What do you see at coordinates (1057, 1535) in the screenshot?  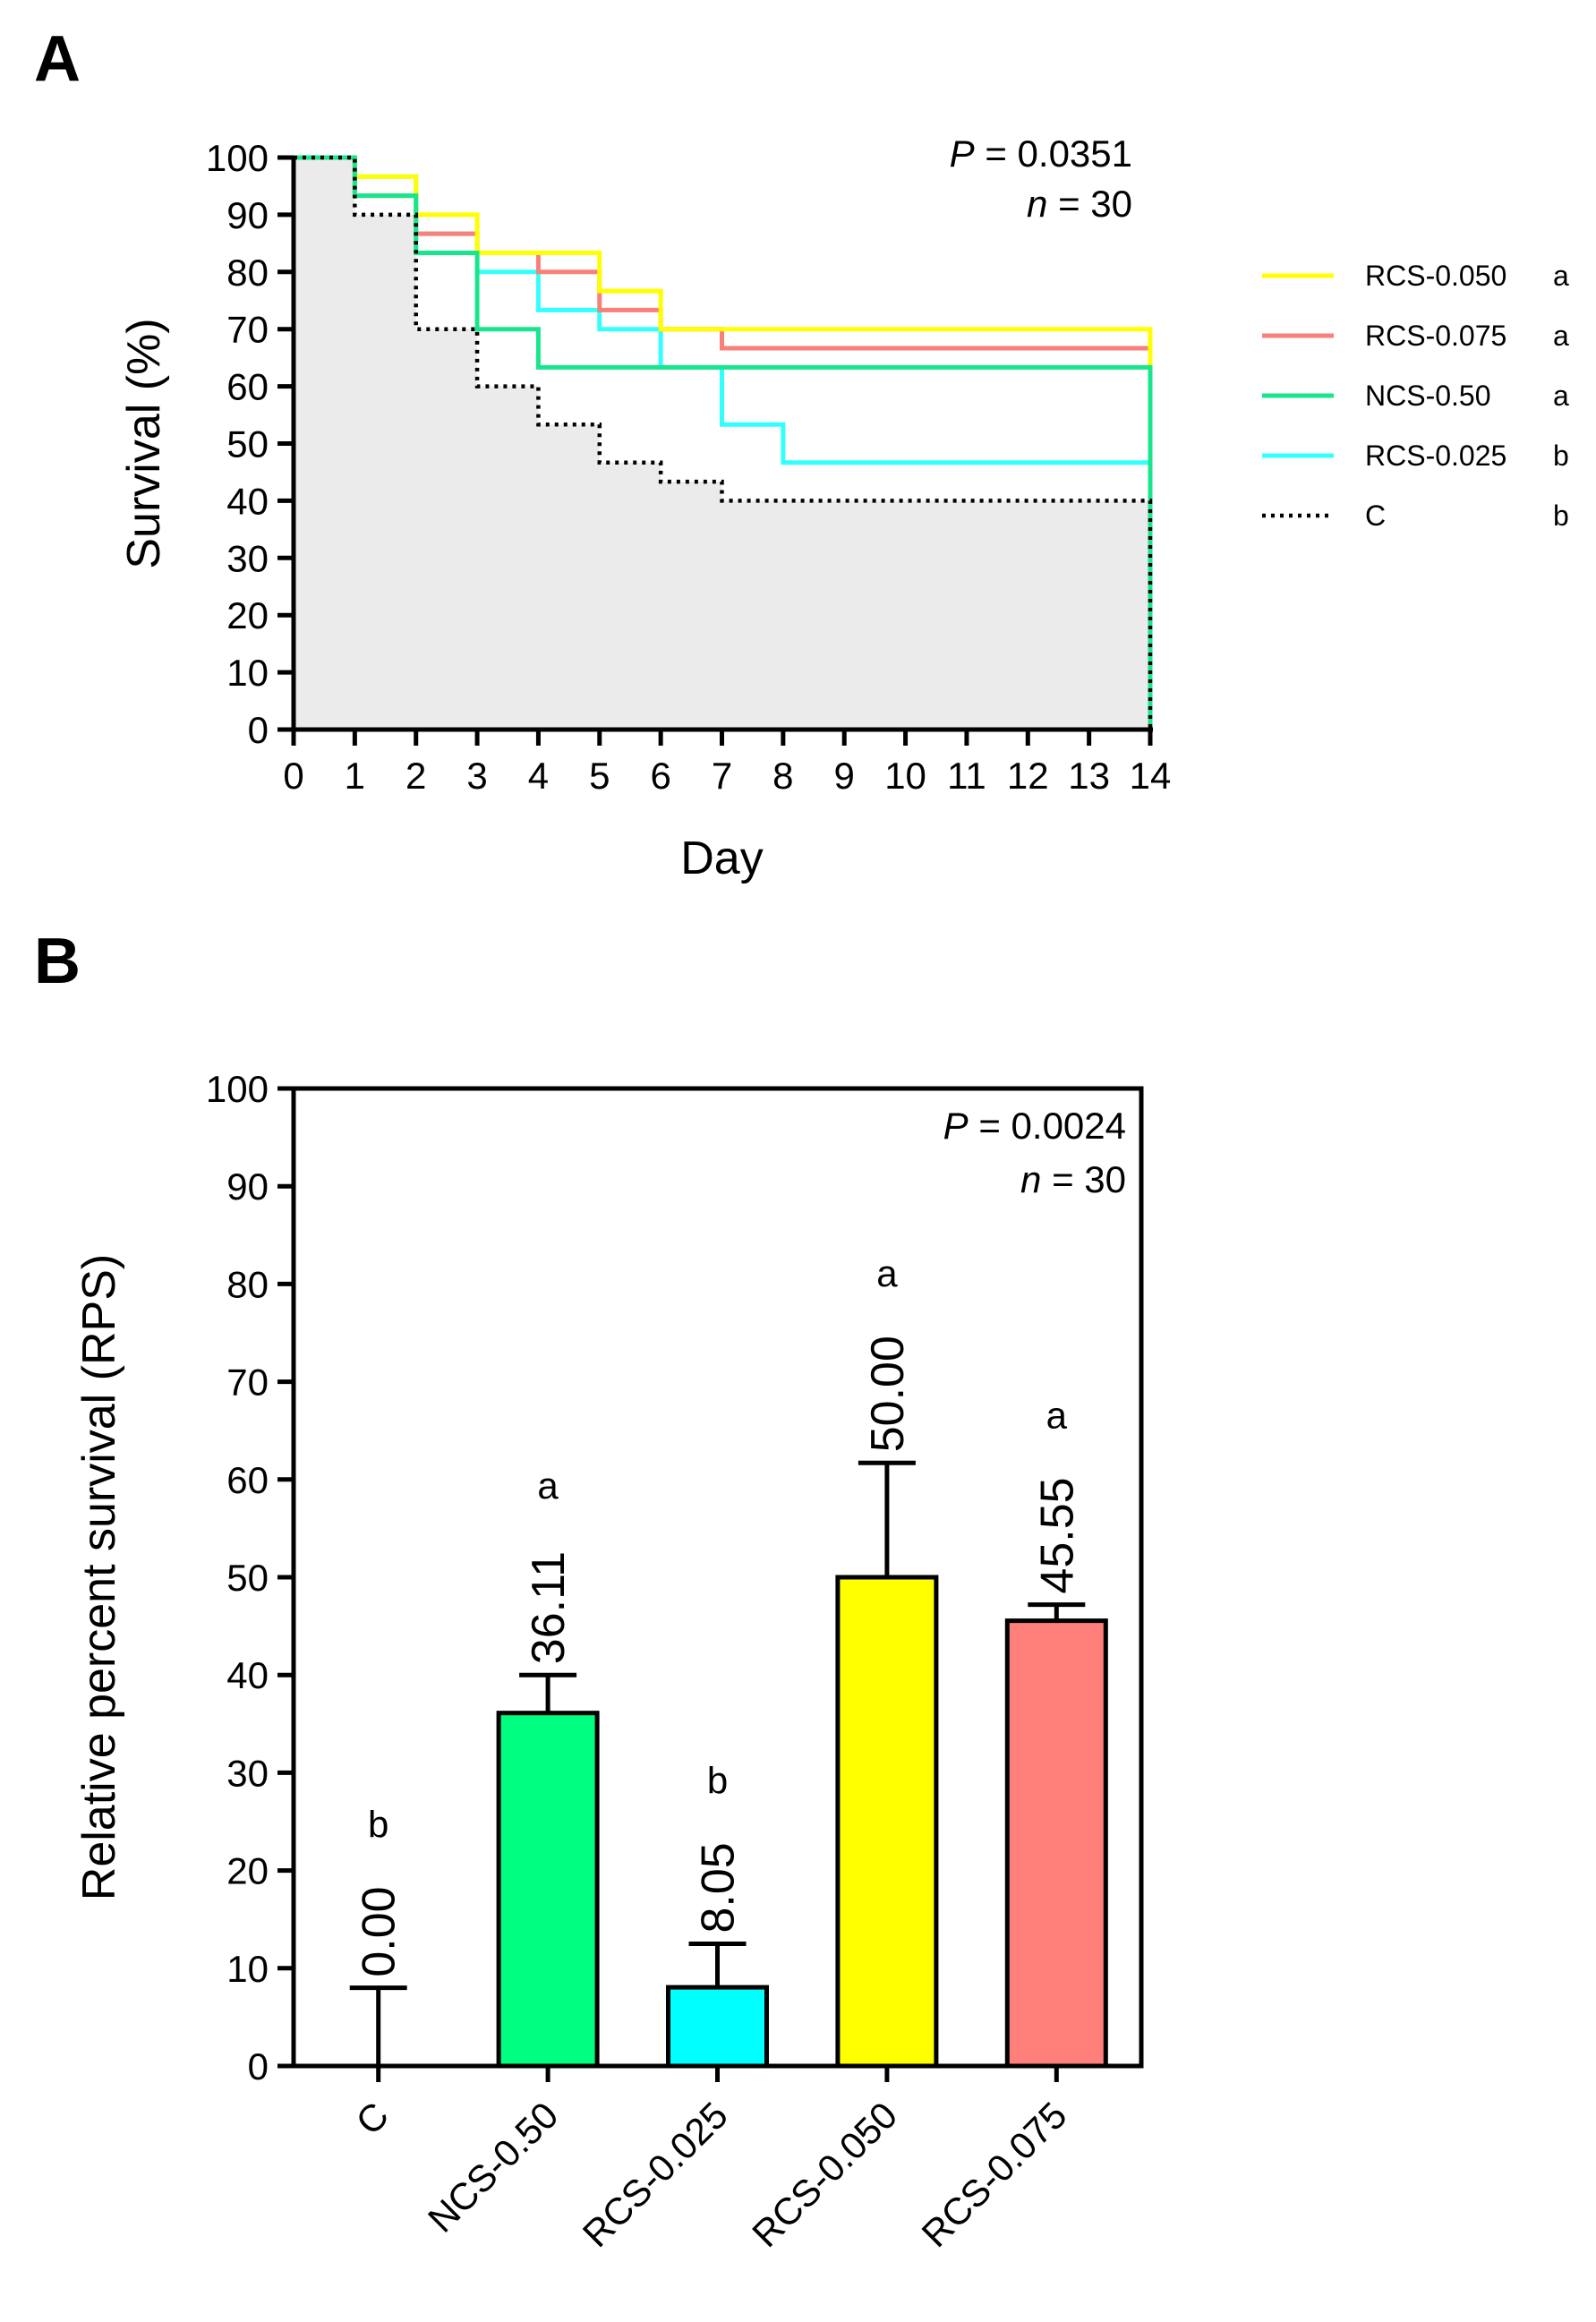 I see `value-label-rcs-0.075: 45.55` at bounding box center [1057, 1535].